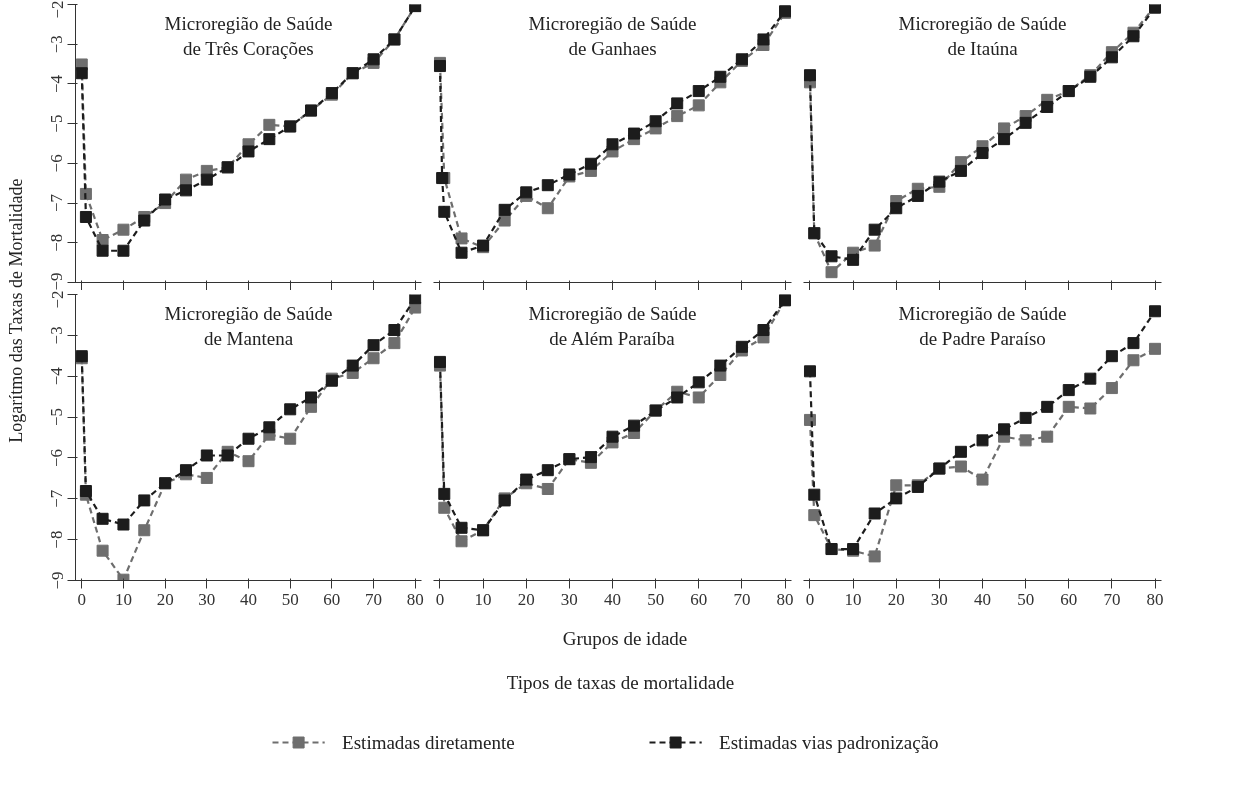  Describe the element at coordinates (829, 742) in the screenshot. I see `legend-label: Estimadas vias padronização` at that location.